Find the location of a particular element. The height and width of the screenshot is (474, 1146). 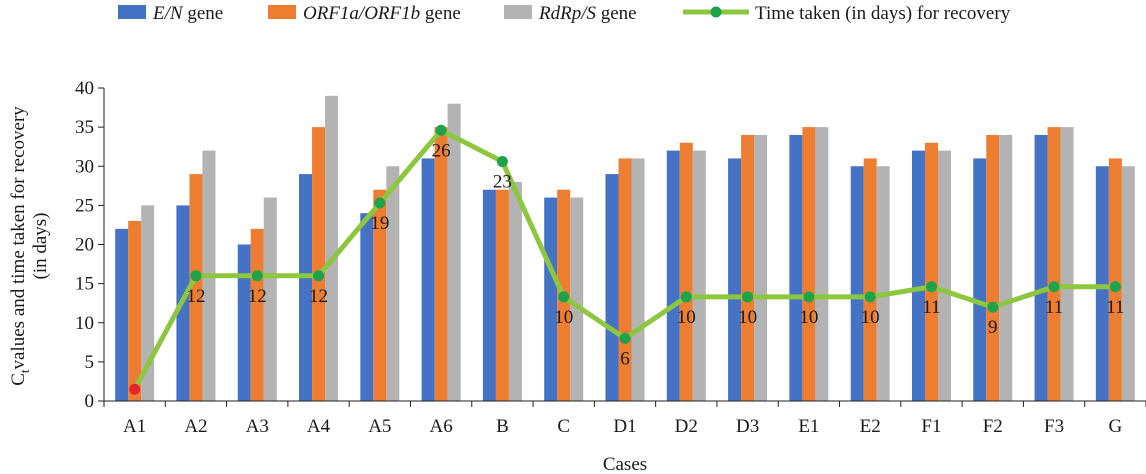

bar-e-n-gene-a4 is located at coordinates (306, 287).